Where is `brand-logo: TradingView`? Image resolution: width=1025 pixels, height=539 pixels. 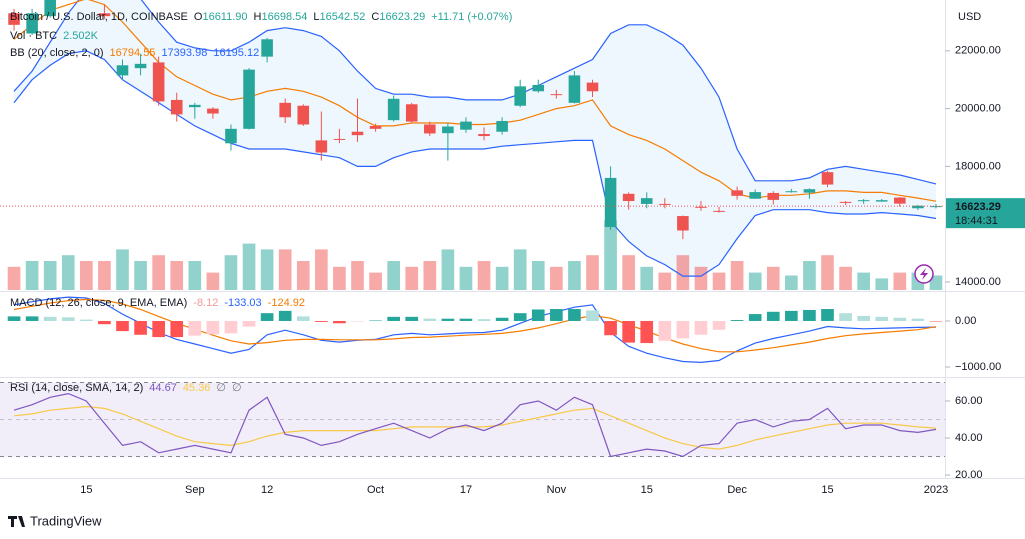 brand-logo: TradingView is located at coordinates (55, 520).